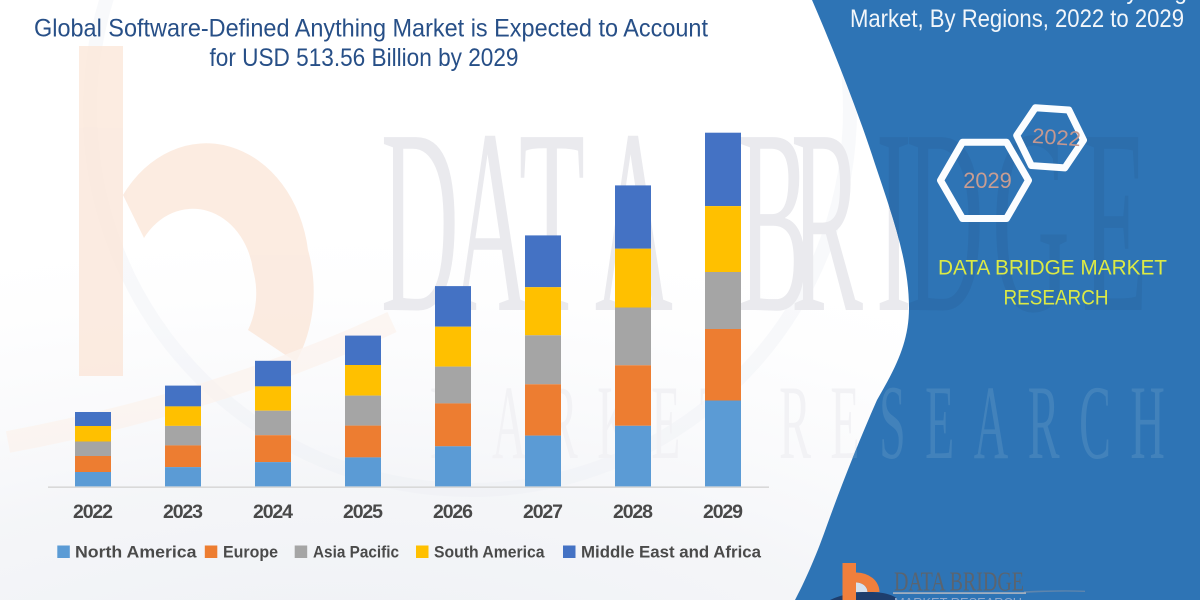 The height and width of the screenshot is (600, 1200). I want to click on svg-text: 2023, so click(183, 512).